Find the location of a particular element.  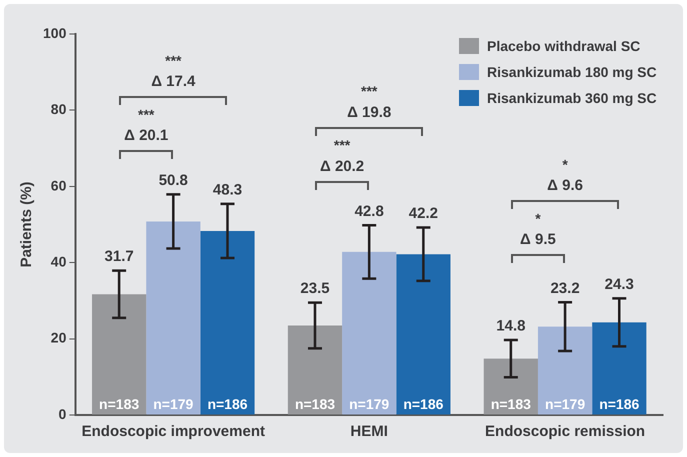

y-tick-label: 0 is located at coordinates (62, 414).